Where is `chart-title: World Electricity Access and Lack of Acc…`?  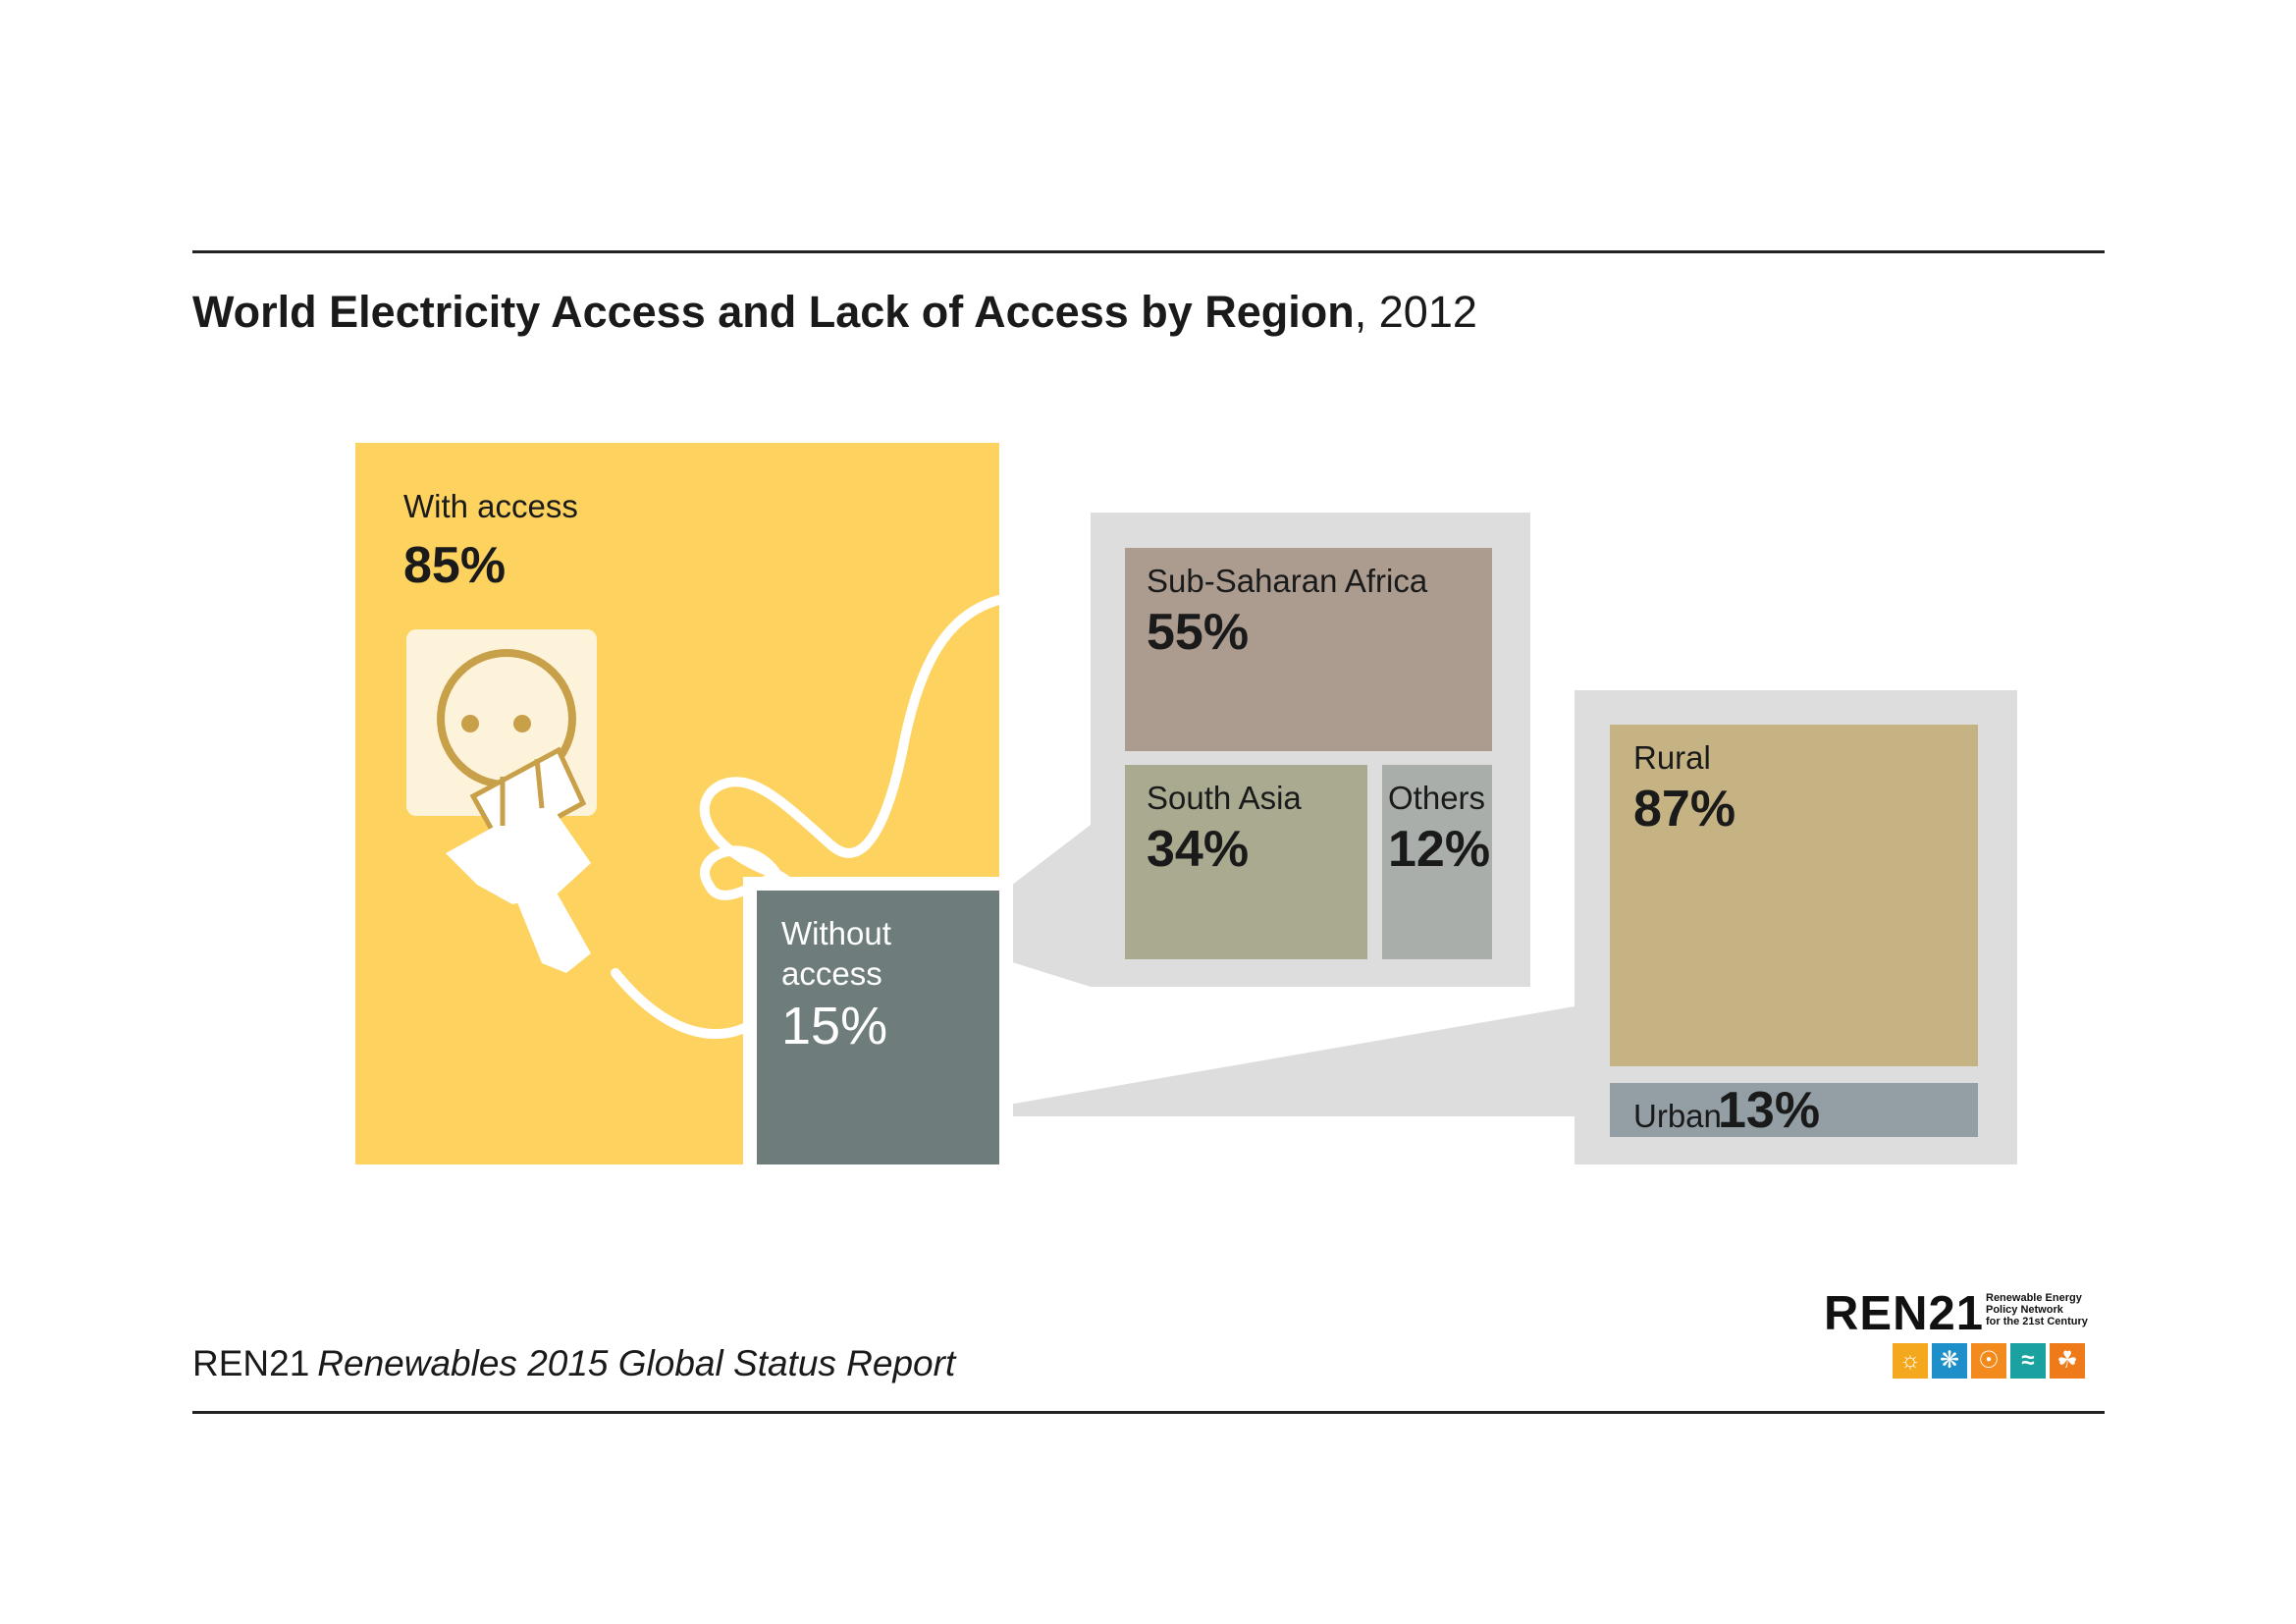 chart-title: World Electricity Access and Lack of Acc… is located at coordinates (835, 312).